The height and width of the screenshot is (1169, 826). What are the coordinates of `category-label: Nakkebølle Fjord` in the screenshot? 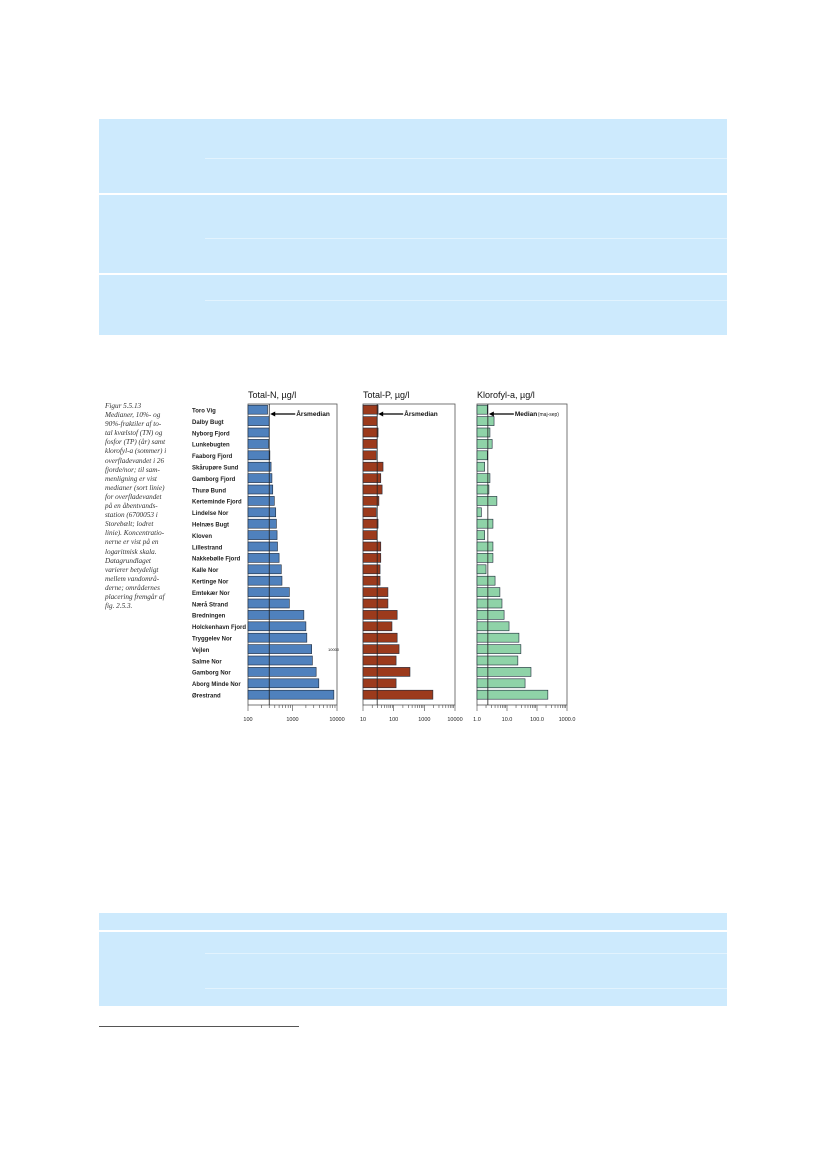 It's located at (216, 560).